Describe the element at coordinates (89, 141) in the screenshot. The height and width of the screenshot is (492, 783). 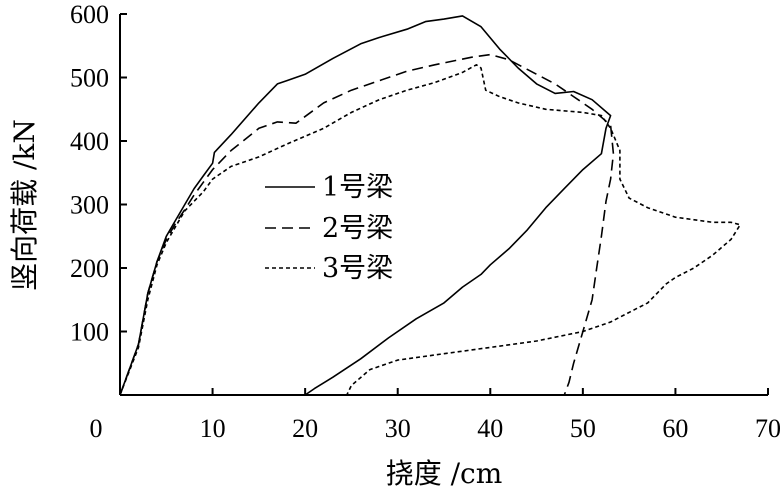
I see `y-tick-label-3: 400` at that location.